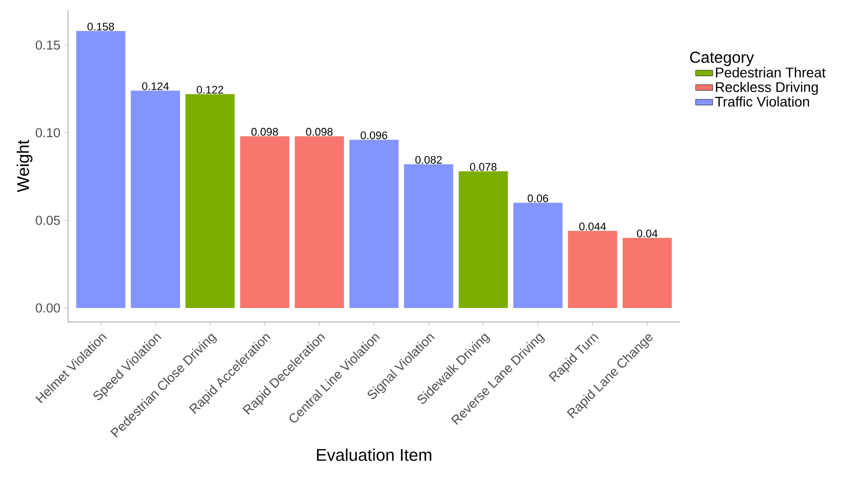  What do you see at coordinates (24, 166) in the screenshot?
I see `y-axis-title: Weight` at bounding box center [24, 166].